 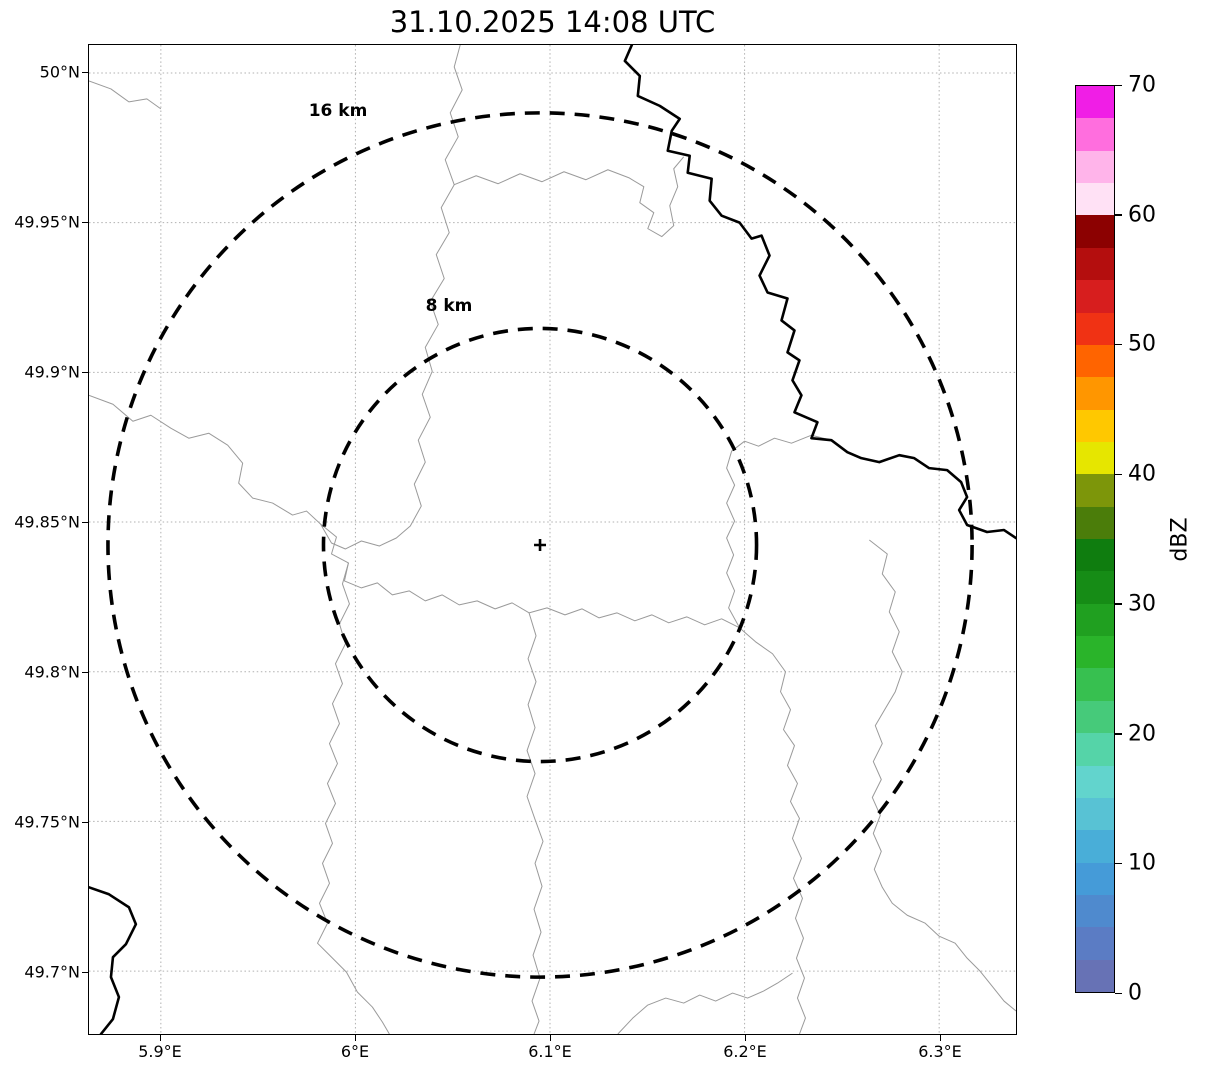 I want to click on colorbar, so click(x=1095, y=539).